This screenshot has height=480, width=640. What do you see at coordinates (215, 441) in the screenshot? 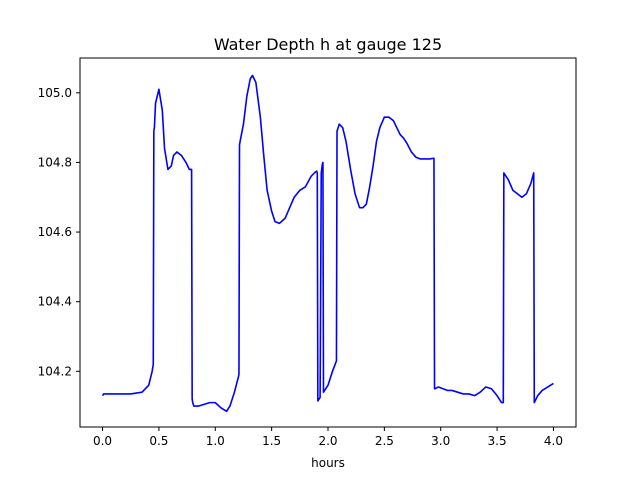
I see `x-tick-label: 1.0` at bounding box center [215, 441].